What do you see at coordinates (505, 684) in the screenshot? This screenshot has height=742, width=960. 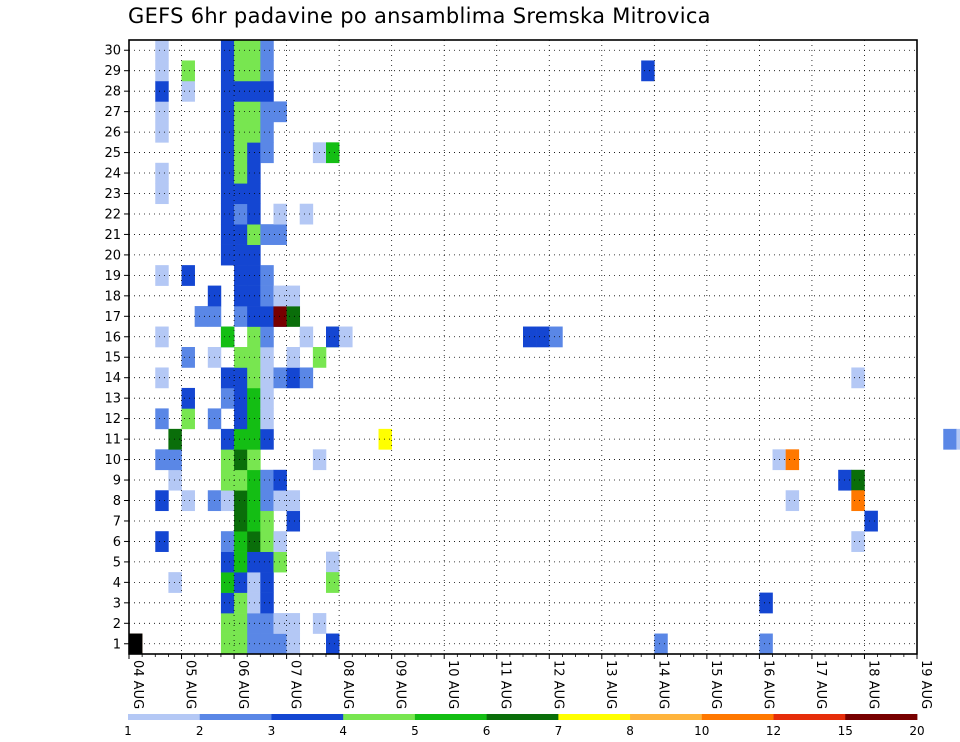 I see `x-tick-label: 11 AUG` at bounding box center [505, 684].